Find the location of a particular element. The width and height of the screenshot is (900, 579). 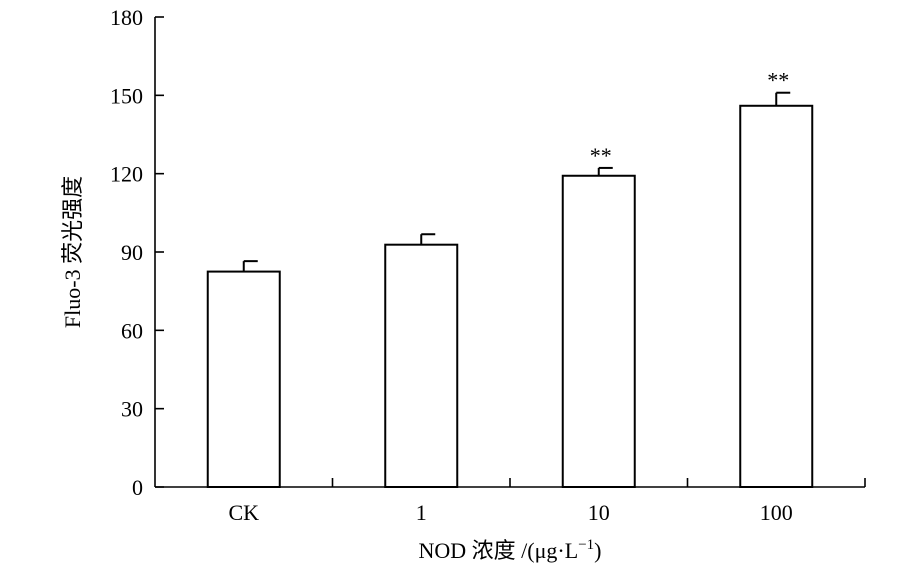

x-tick-label: CK is located at coordinates (243, 512).